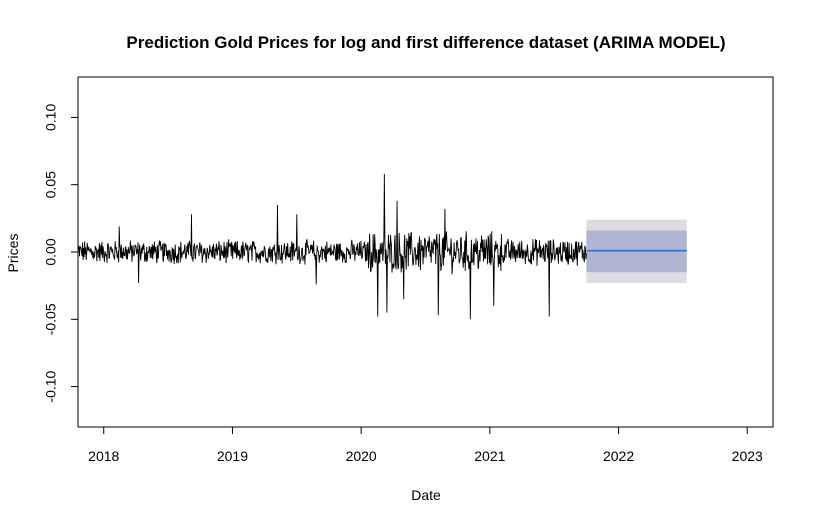  I want to click on x-axis-label: Date, so click(426, 495).